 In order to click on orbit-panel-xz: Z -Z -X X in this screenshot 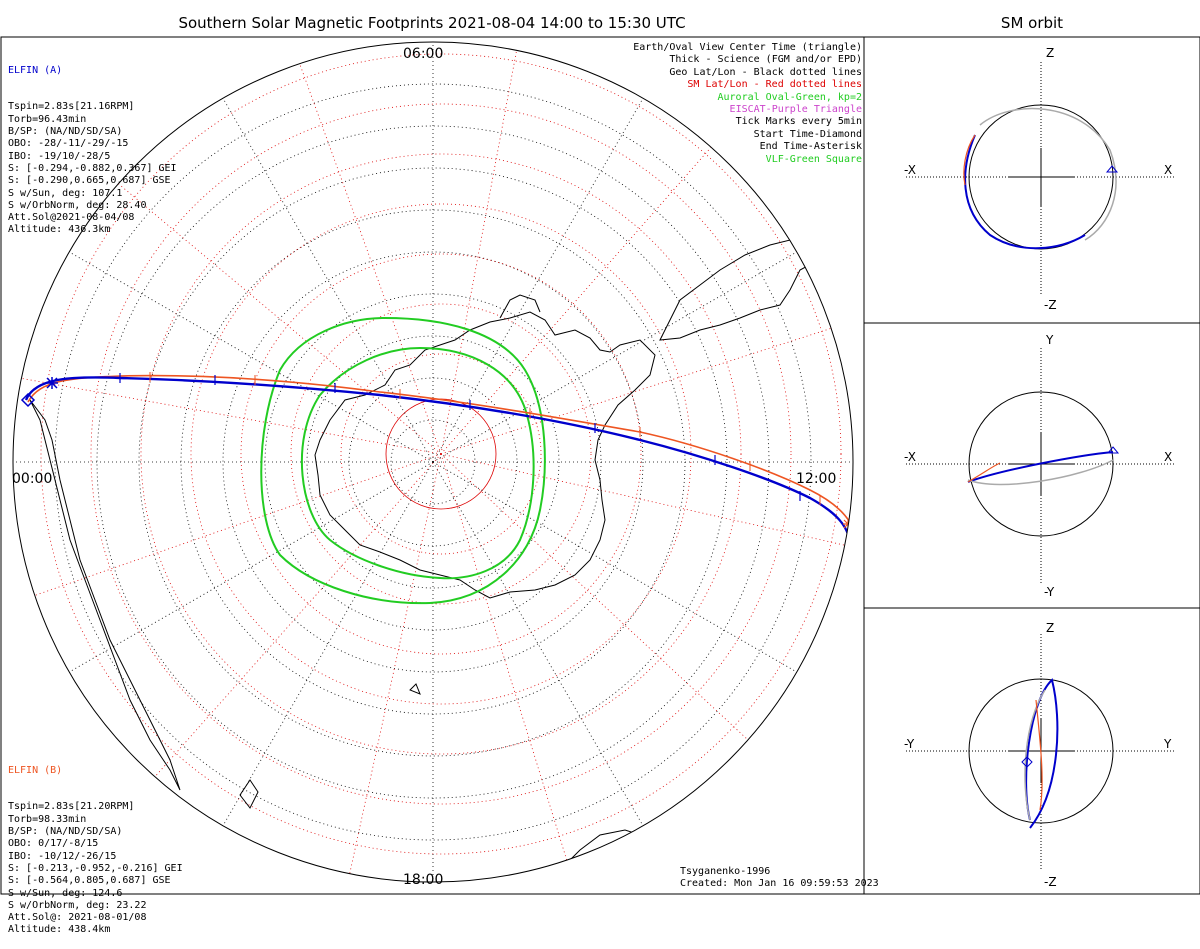, I will do `click(1040, 179)`.